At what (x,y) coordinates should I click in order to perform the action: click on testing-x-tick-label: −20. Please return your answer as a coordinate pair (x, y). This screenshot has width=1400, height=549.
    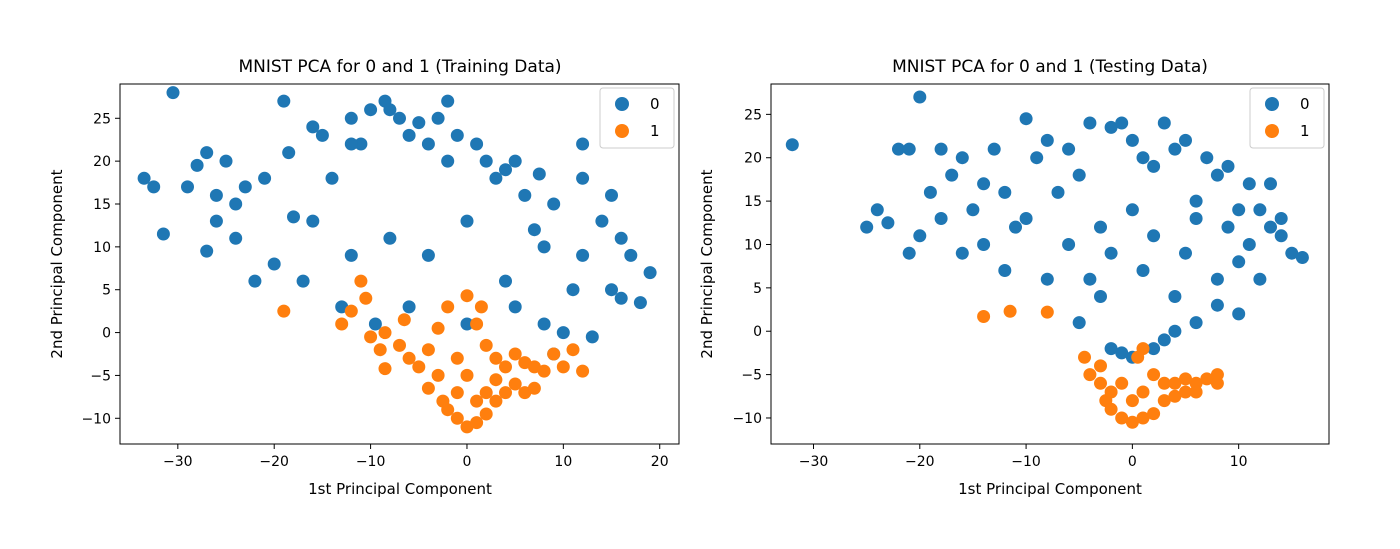
    Looking at the image, I should click on (920, 462).